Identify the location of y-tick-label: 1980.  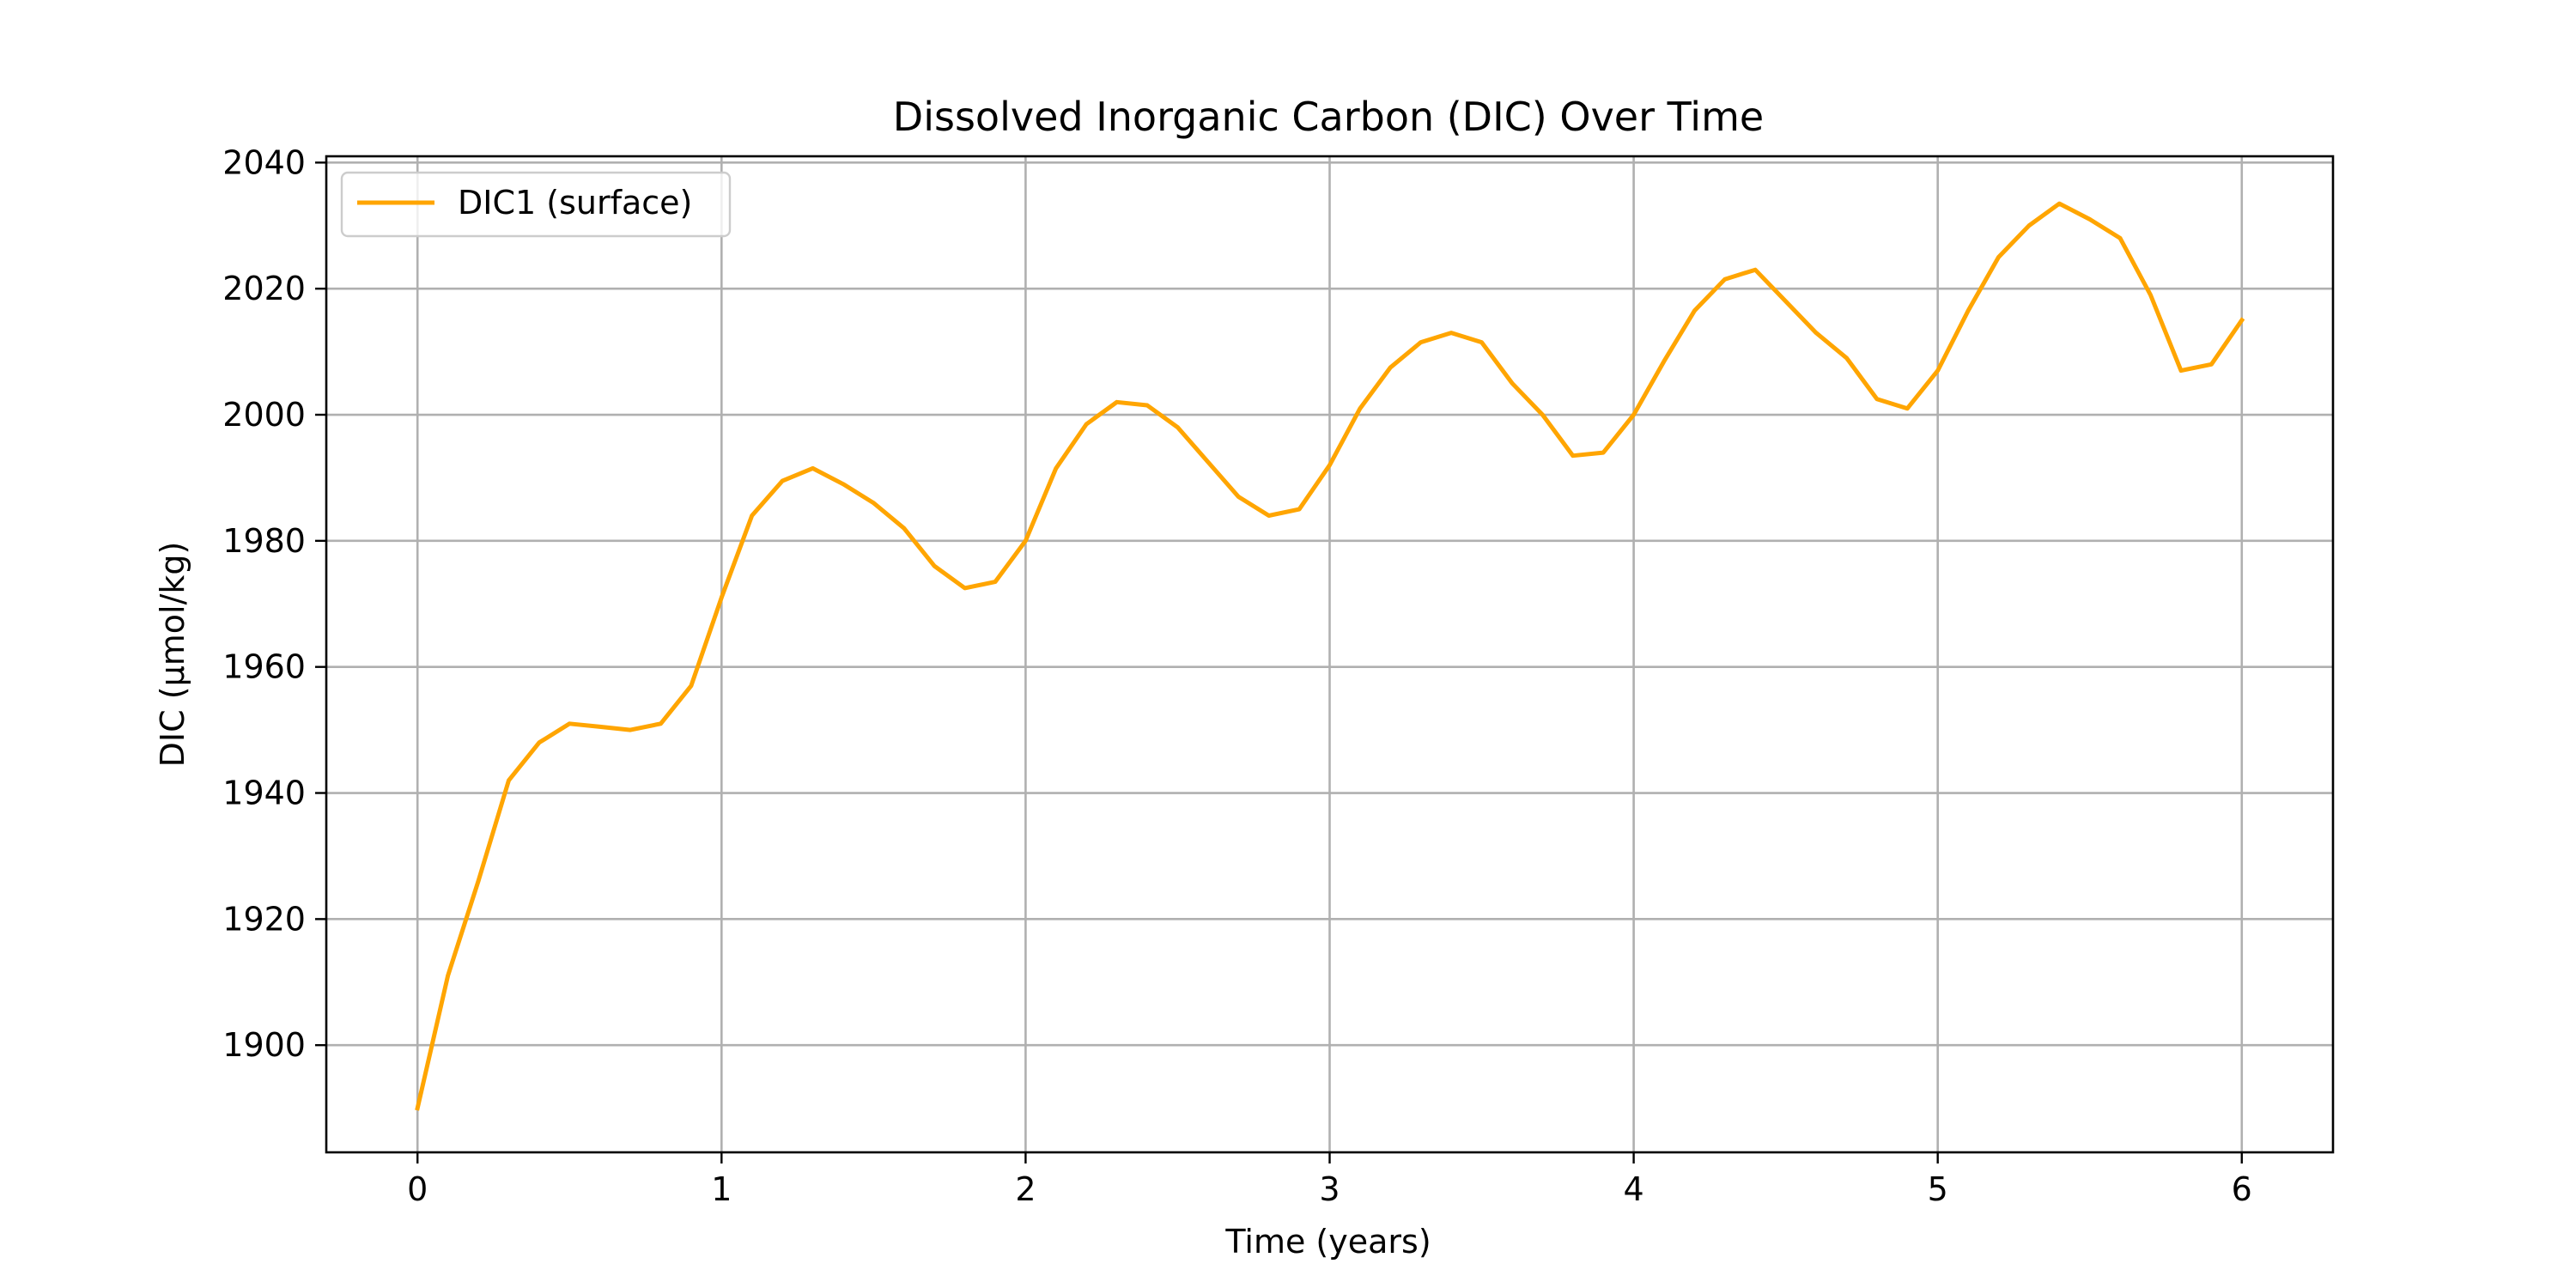
(264, 541).